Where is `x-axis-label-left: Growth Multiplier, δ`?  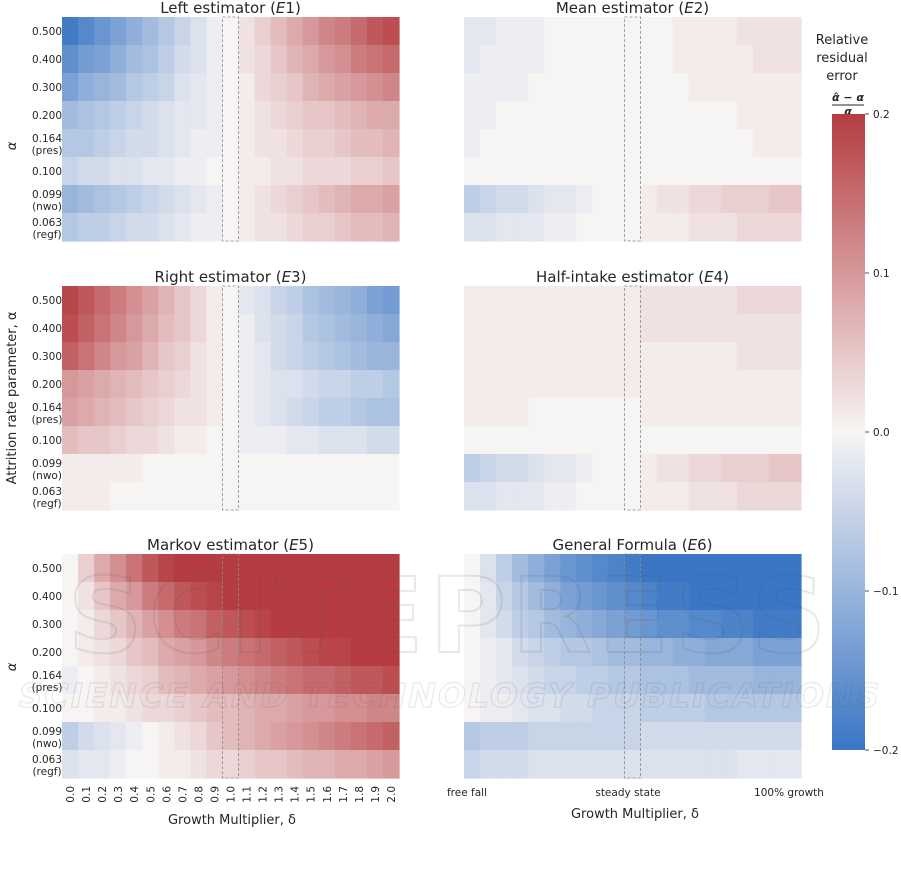
x-axis-label-left: Growth Multiplier, δ is located at coordinates (232, 820).